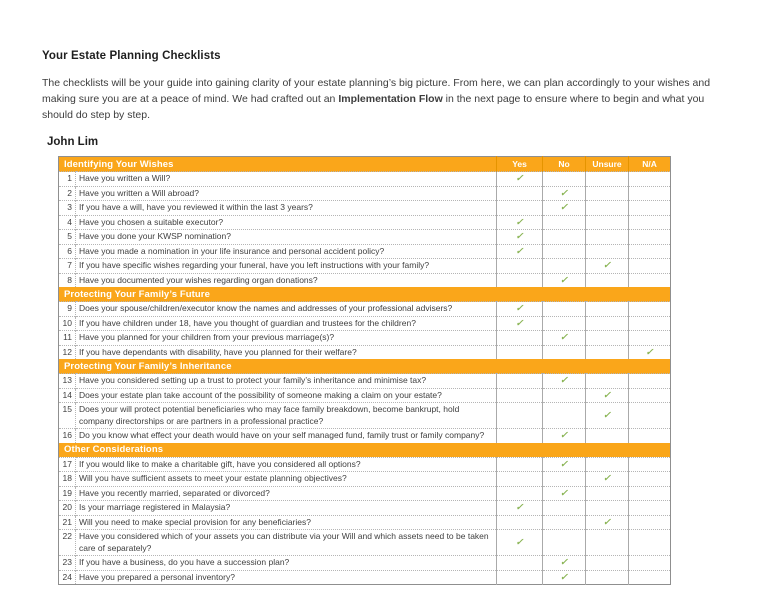 Image resolution: width=768 pixels, height=595 pixels. Describe the element at coordinates (67, 265) in the screenshot. I see `row-number: 7` at that location.